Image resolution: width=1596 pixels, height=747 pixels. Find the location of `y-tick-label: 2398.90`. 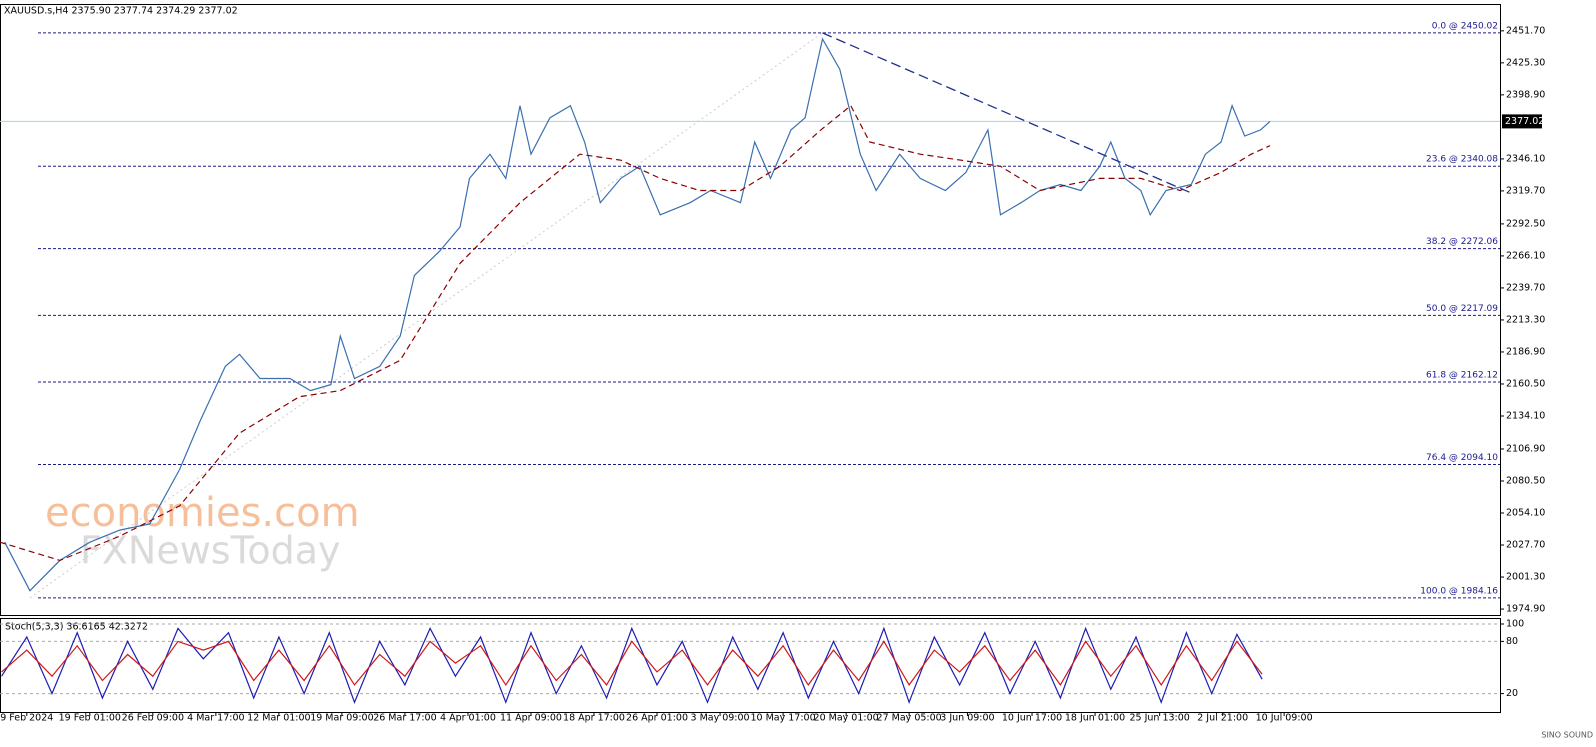

y-tick-label: 2398.90 is located at coordinates (1525, 94).